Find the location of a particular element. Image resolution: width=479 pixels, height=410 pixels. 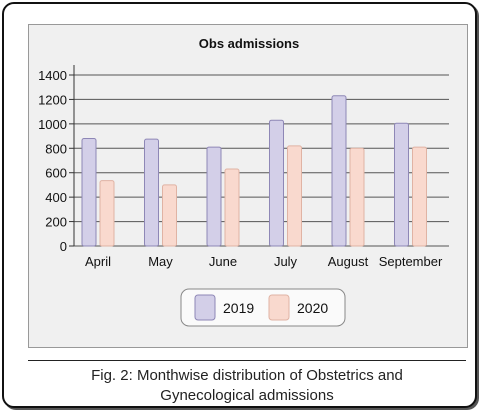

caption-divider is located at coordinates (247, 360).